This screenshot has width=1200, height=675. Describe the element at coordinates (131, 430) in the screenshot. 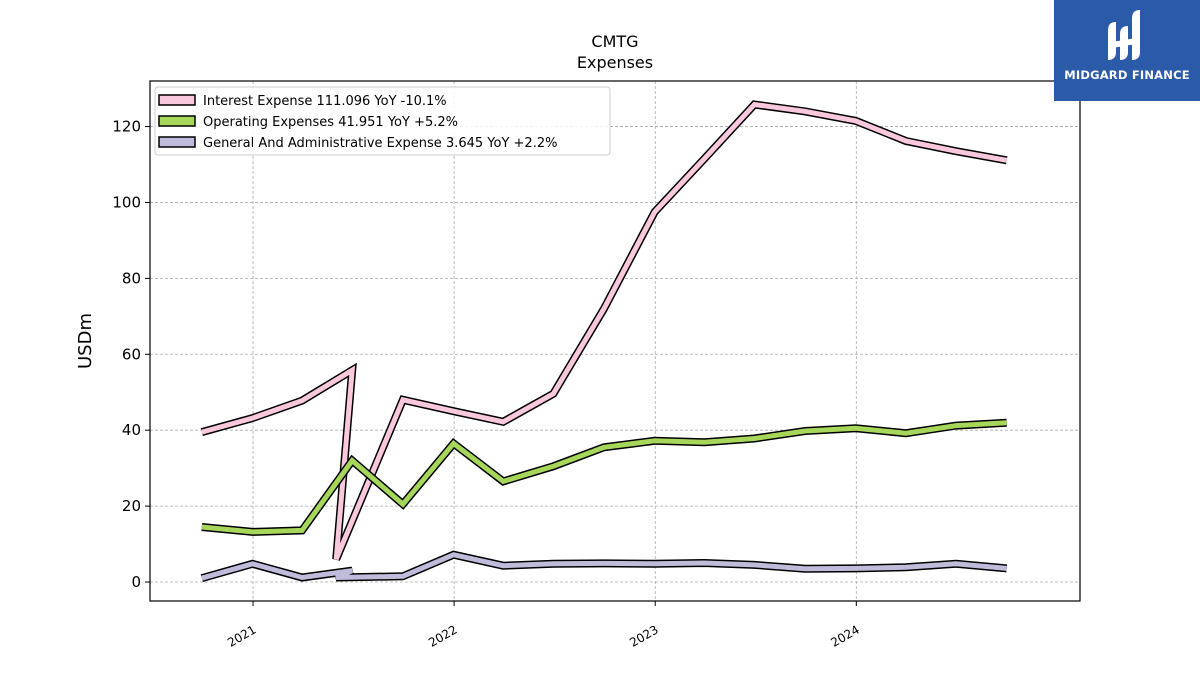

I see `y-tick-label: 40` at that location.